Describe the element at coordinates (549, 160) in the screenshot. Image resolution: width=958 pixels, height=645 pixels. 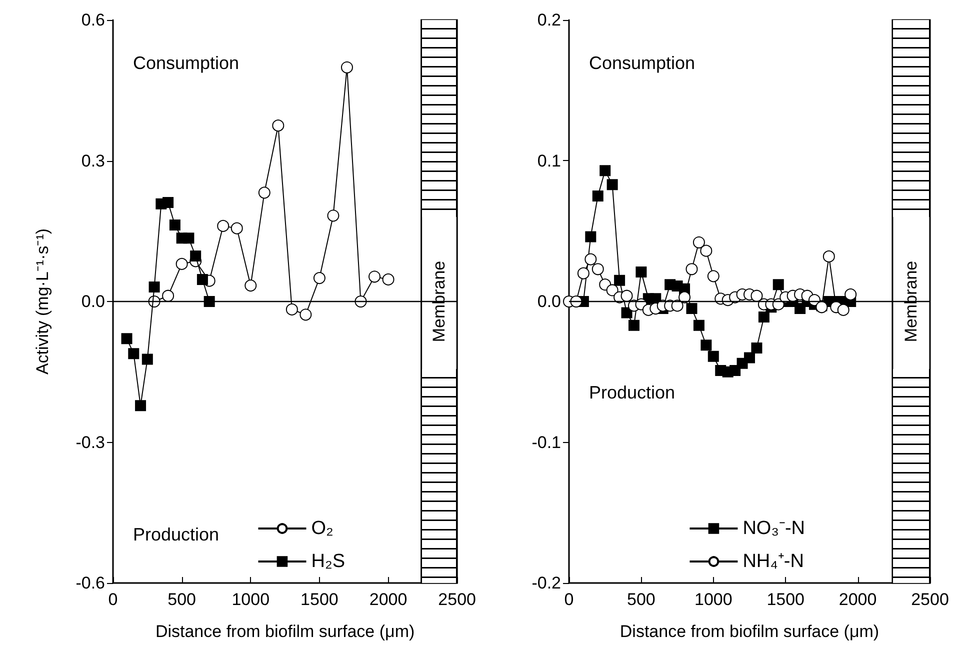
I see `y-tick-label: 0.1` at that location.